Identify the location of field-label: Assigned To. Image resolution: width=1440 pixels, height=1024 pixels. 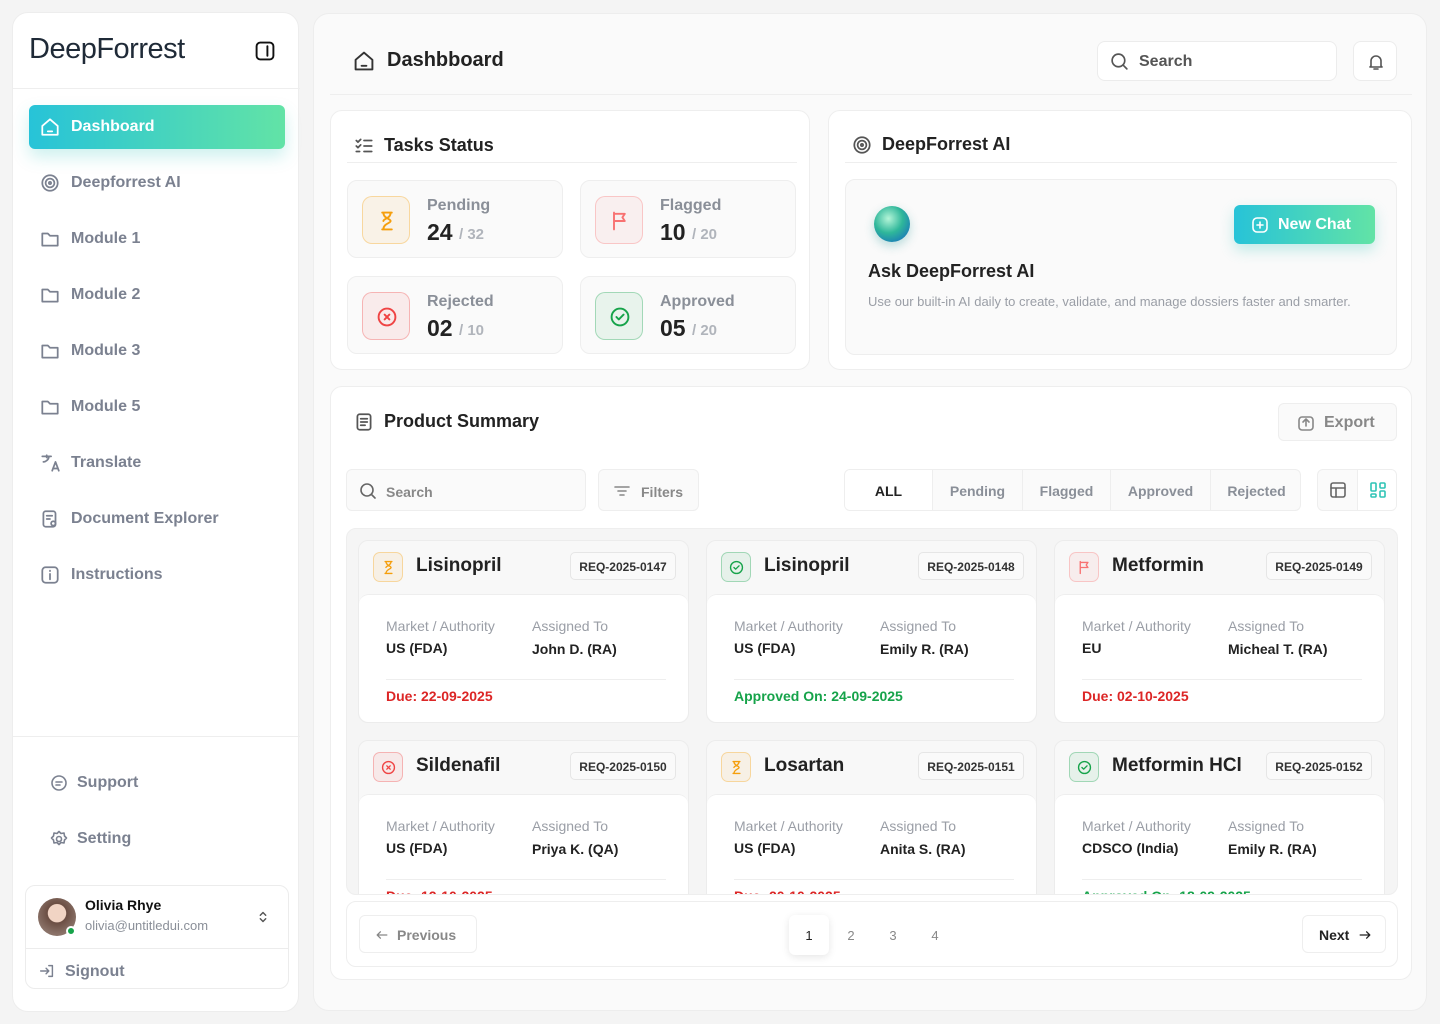
(570, 626).